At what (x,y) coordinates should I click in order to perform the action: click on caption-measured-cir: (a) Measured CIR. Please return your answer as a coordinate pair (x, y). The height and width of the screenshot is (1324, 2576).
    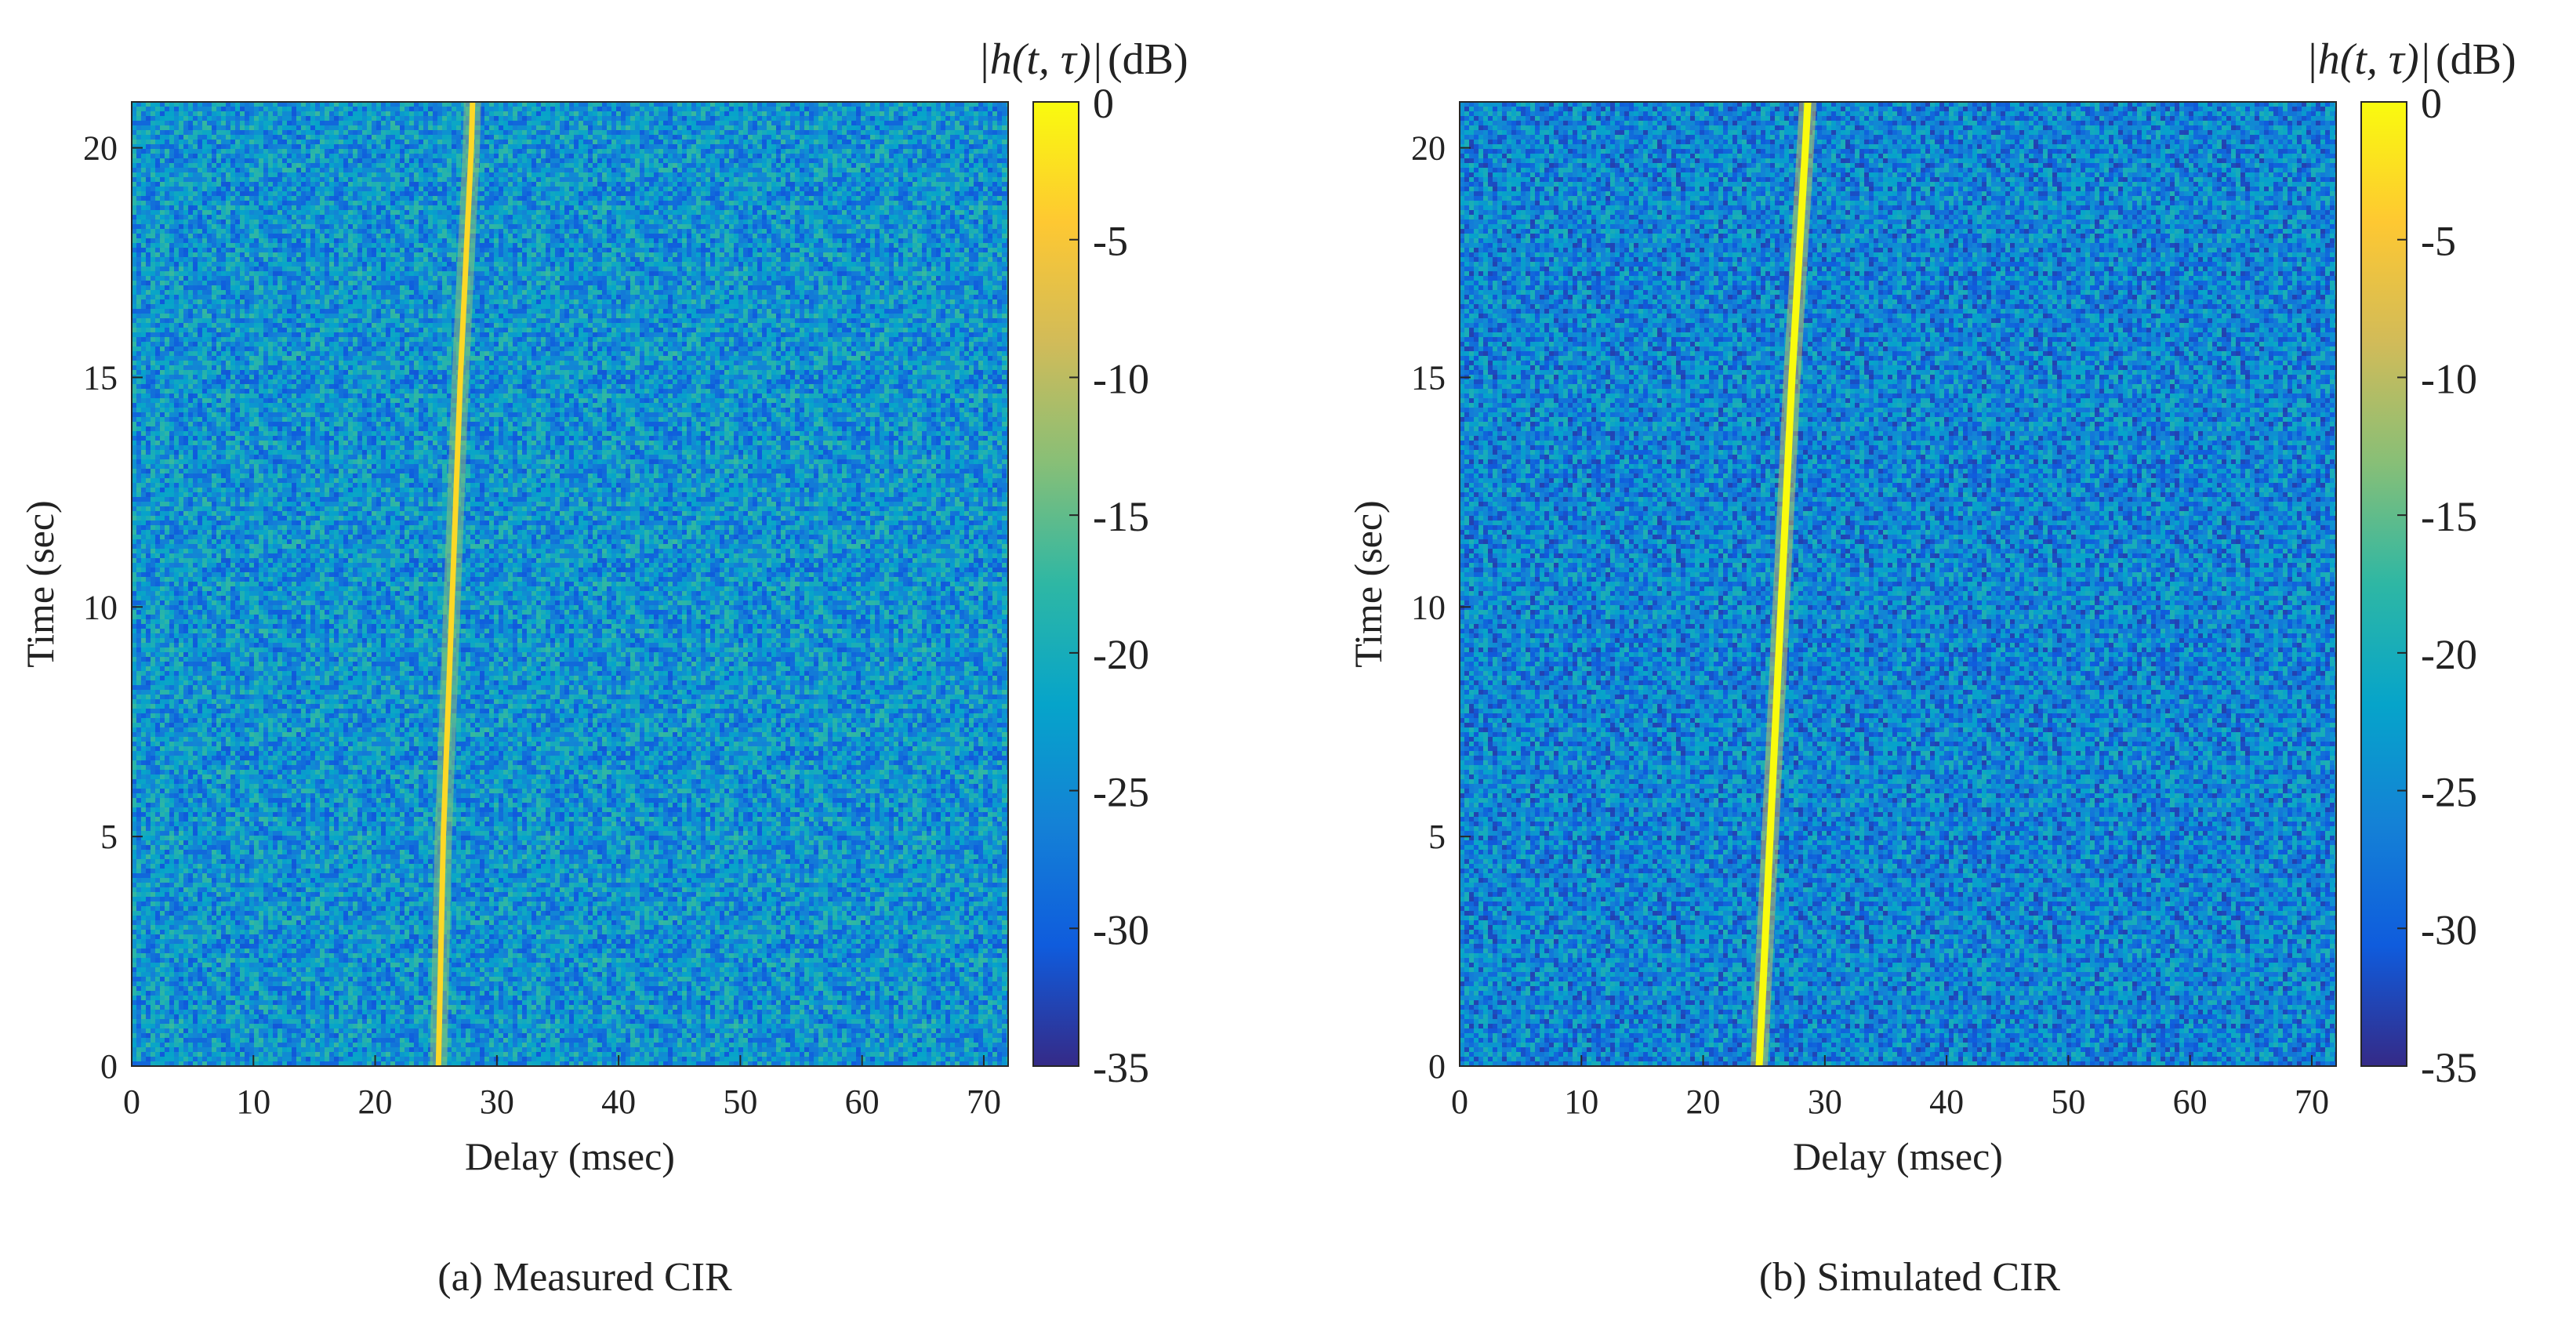
    Looking at the image, I should click on (584, 1277).